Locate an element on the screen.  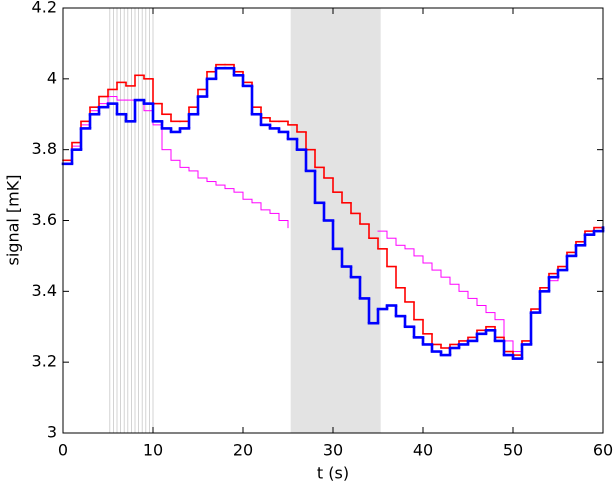
x-tick-label: 30 is located at coordinates (333, 450).